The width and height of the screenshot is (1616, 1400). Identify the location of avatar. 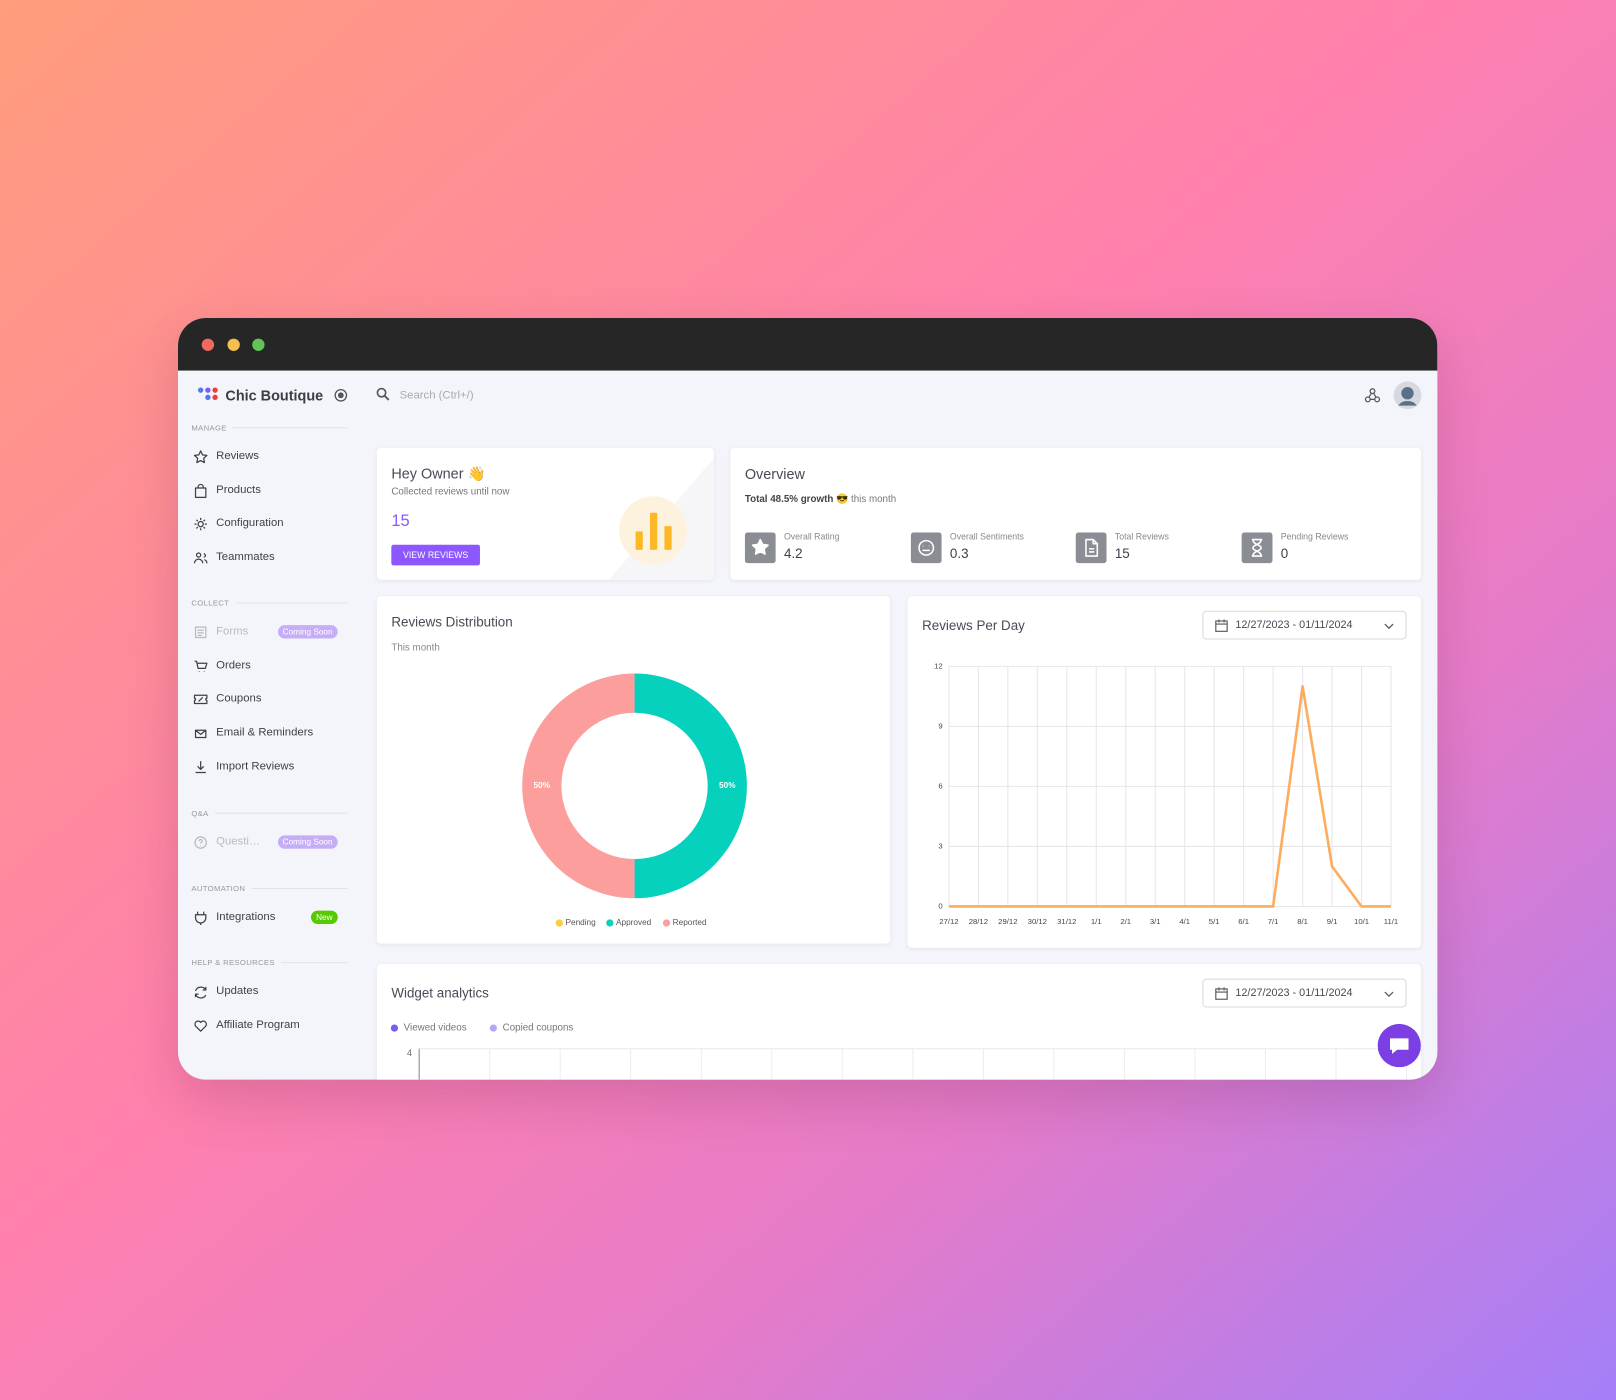
(1407, 395).